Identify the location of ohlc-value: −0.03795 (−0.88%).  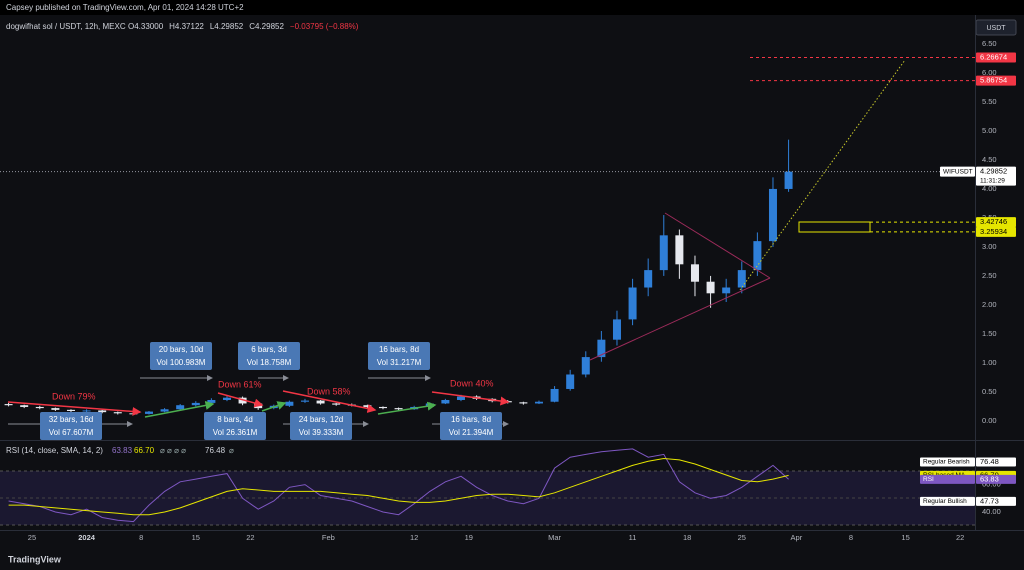
(324, 26).